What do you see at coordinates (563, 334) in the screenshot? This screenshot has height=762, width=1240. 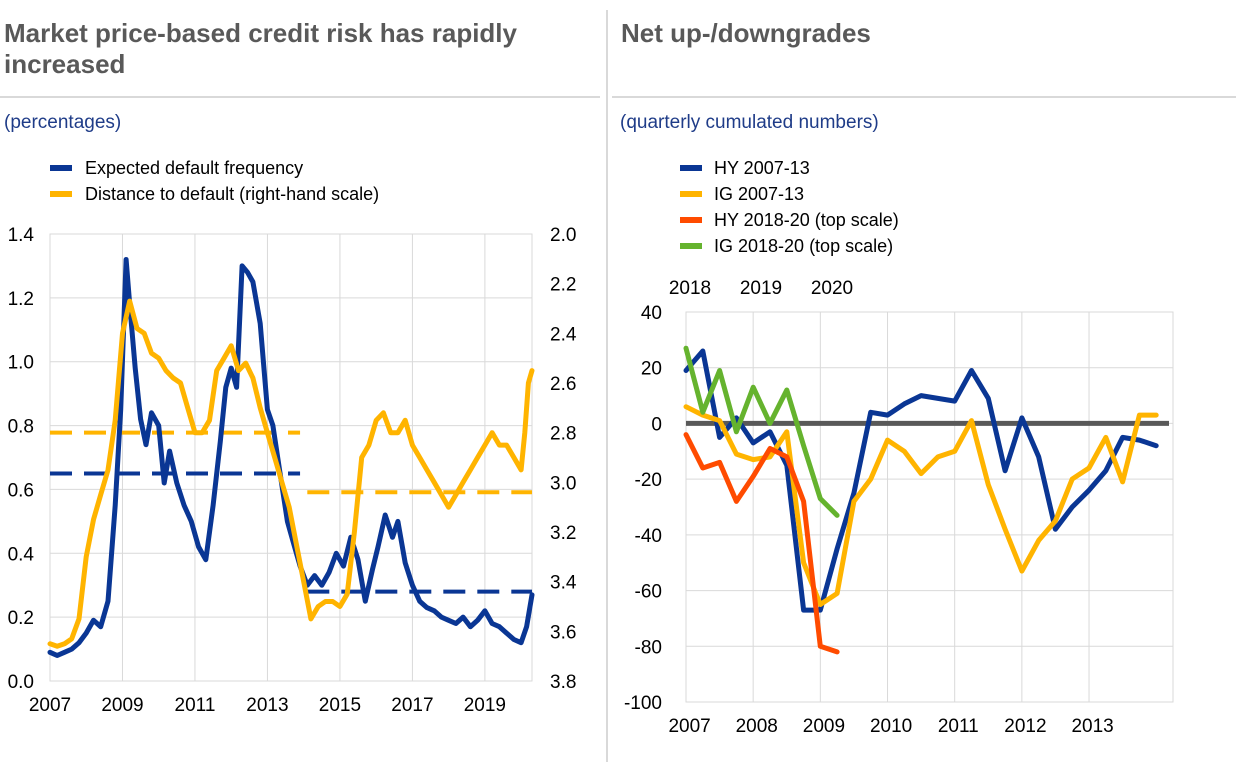 I see `right-y-tick-label: 2.4` at bounding box center [563, 334].